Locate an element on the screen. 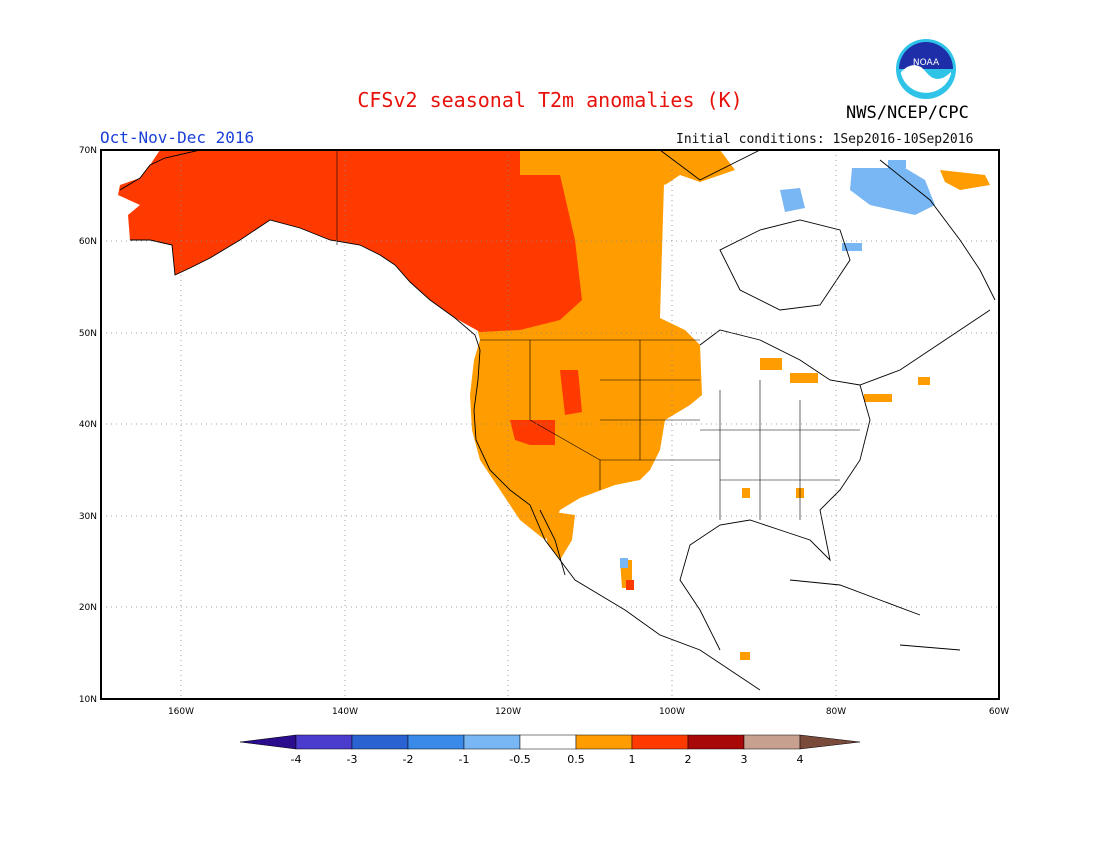 This screenshot has width=1100, height=850. lat-tick-20N: 20N is located at coordinates (88, 608).